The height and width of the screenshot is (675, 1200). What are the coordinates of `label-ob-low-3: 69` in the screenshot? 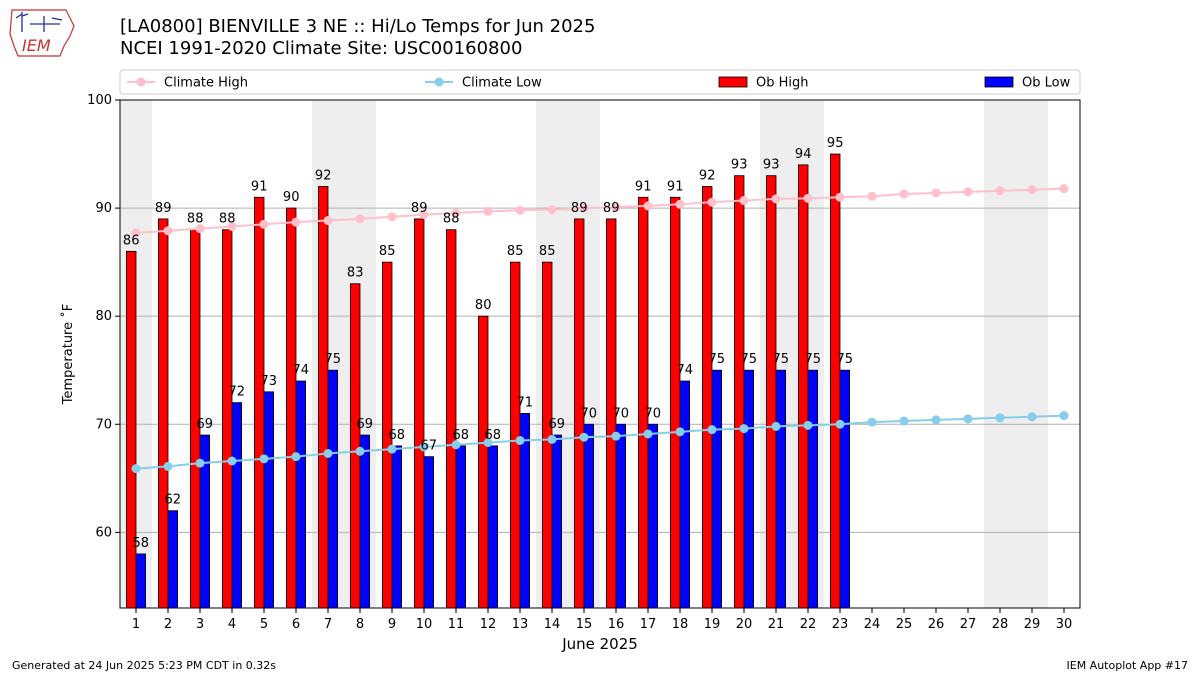 It's located at (205, 424).